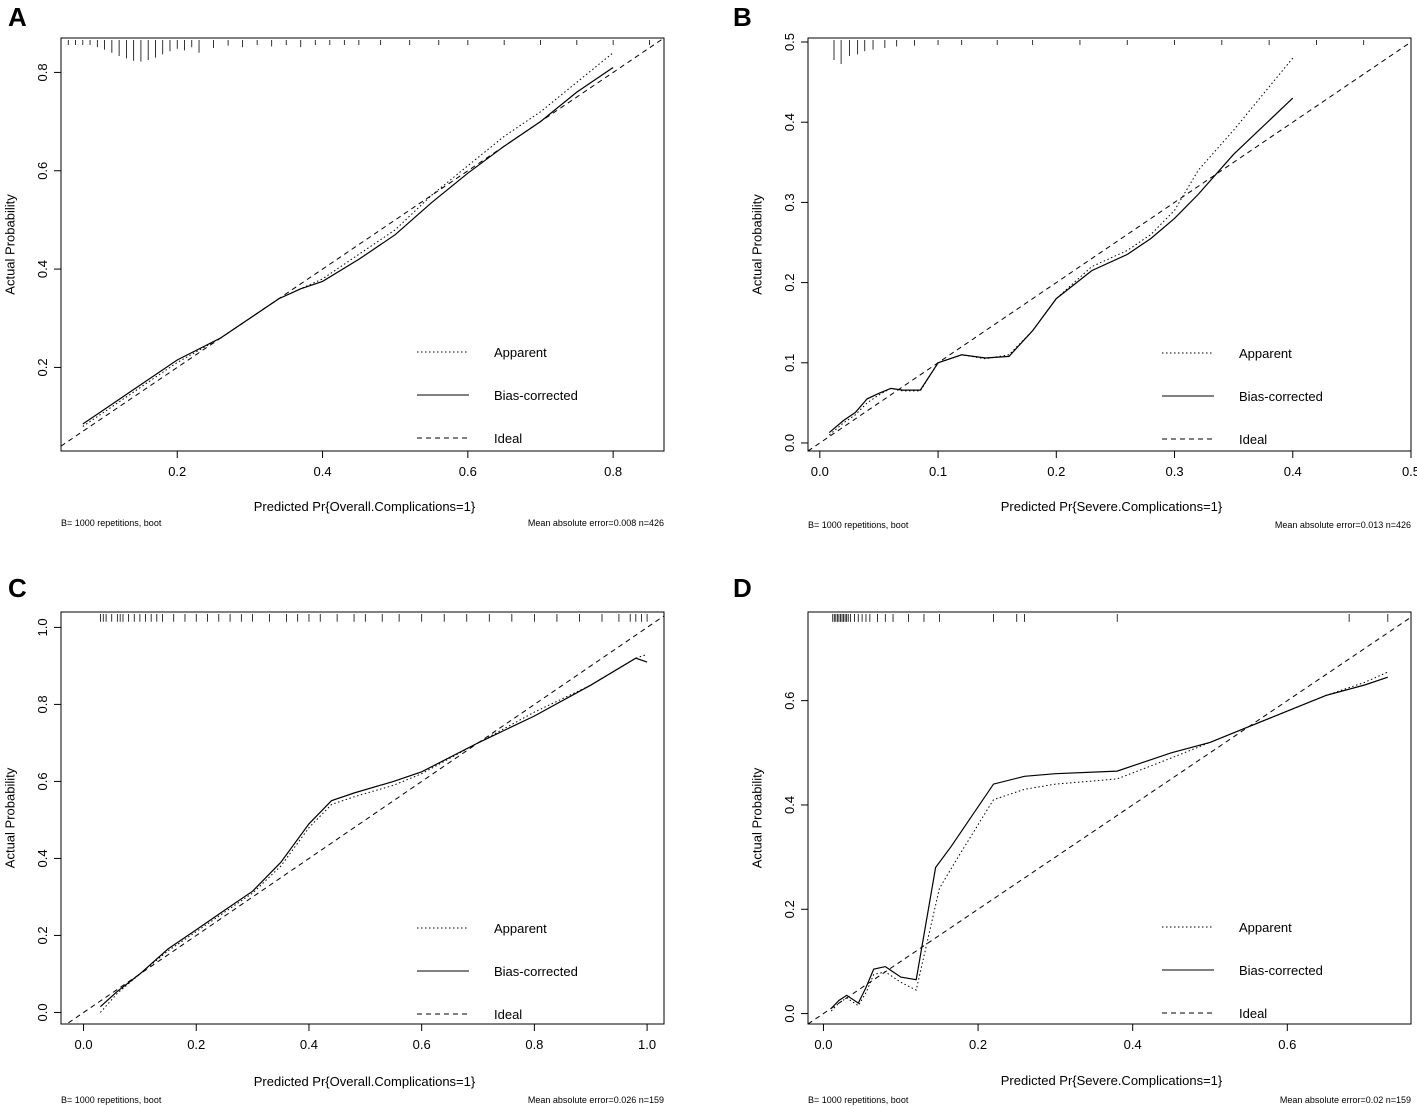 Image resolution: width=1417 pixels, height=1106 pixels. What do you see at coordinates (938, 471) in the screenshot?
I see `x-tick-label: 0.1` at bounding box center [938, 471].